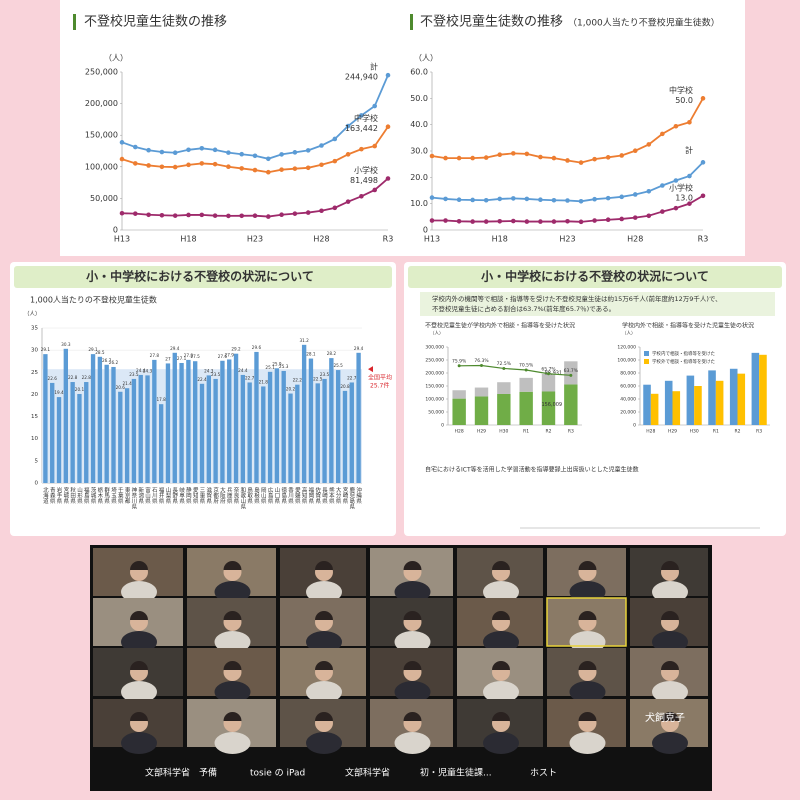 This screenshot has height=800, width=800. Describe the element at coordinates (65, 495) in the screenshot. I see `x-tick-label: 宮城県` at that location.